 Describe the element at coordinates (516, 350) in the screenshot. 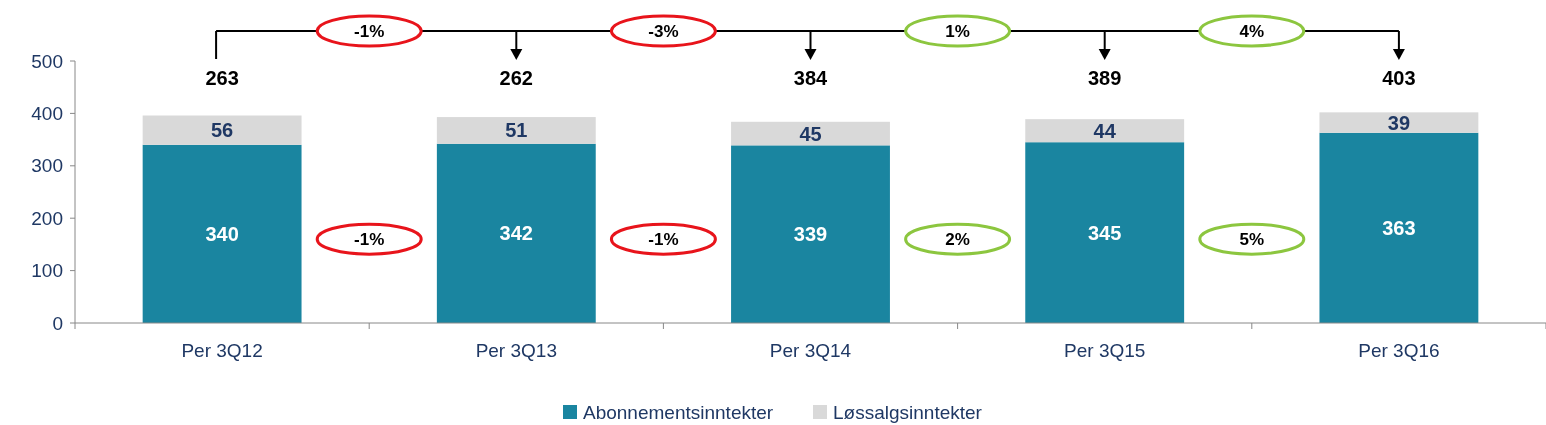

I see `x-tick-label: Per 3Q13` at that location.